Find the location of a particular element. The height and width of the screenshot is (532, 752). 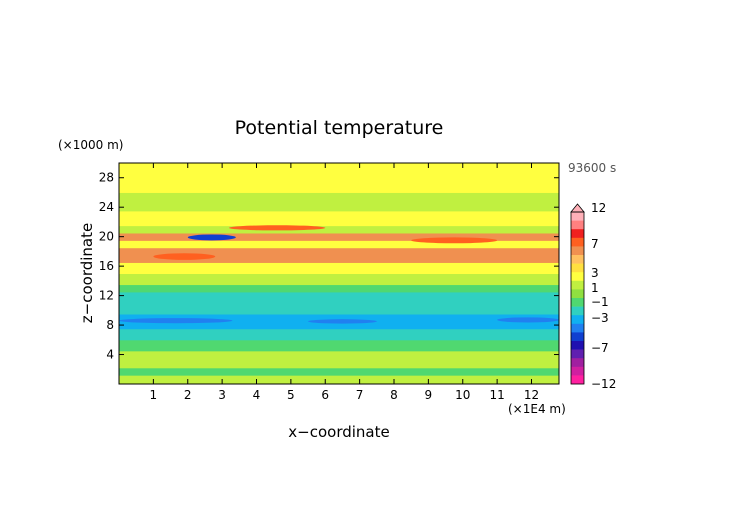

colorbar is located at coordinates (577, 294).